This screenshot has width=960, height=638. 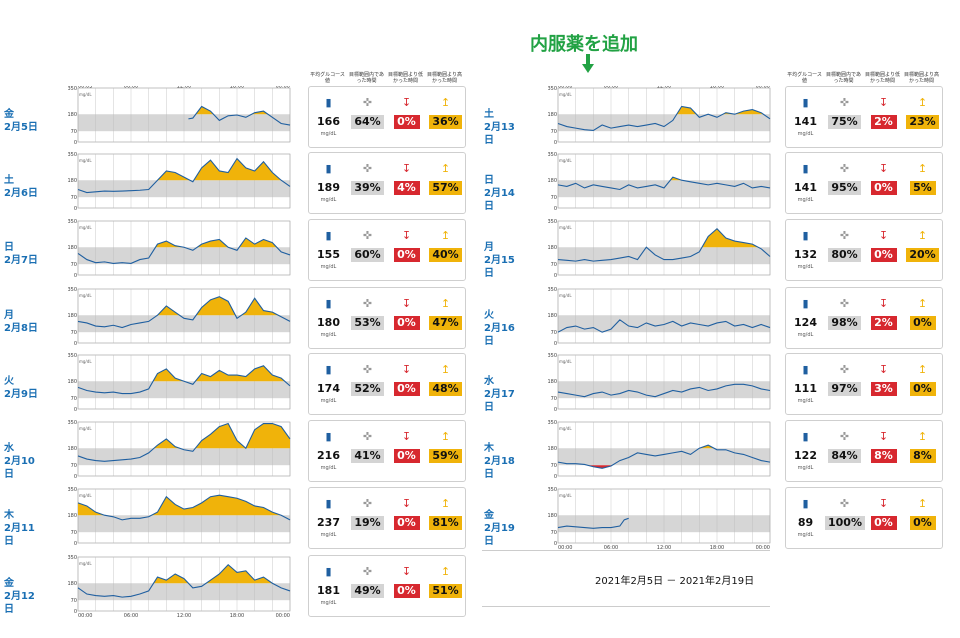 I want to click on stats-card: ▮ 216 mg/dL ✜ 41% ↧ 0% ↥ 59%, so click(x=387, y=451).